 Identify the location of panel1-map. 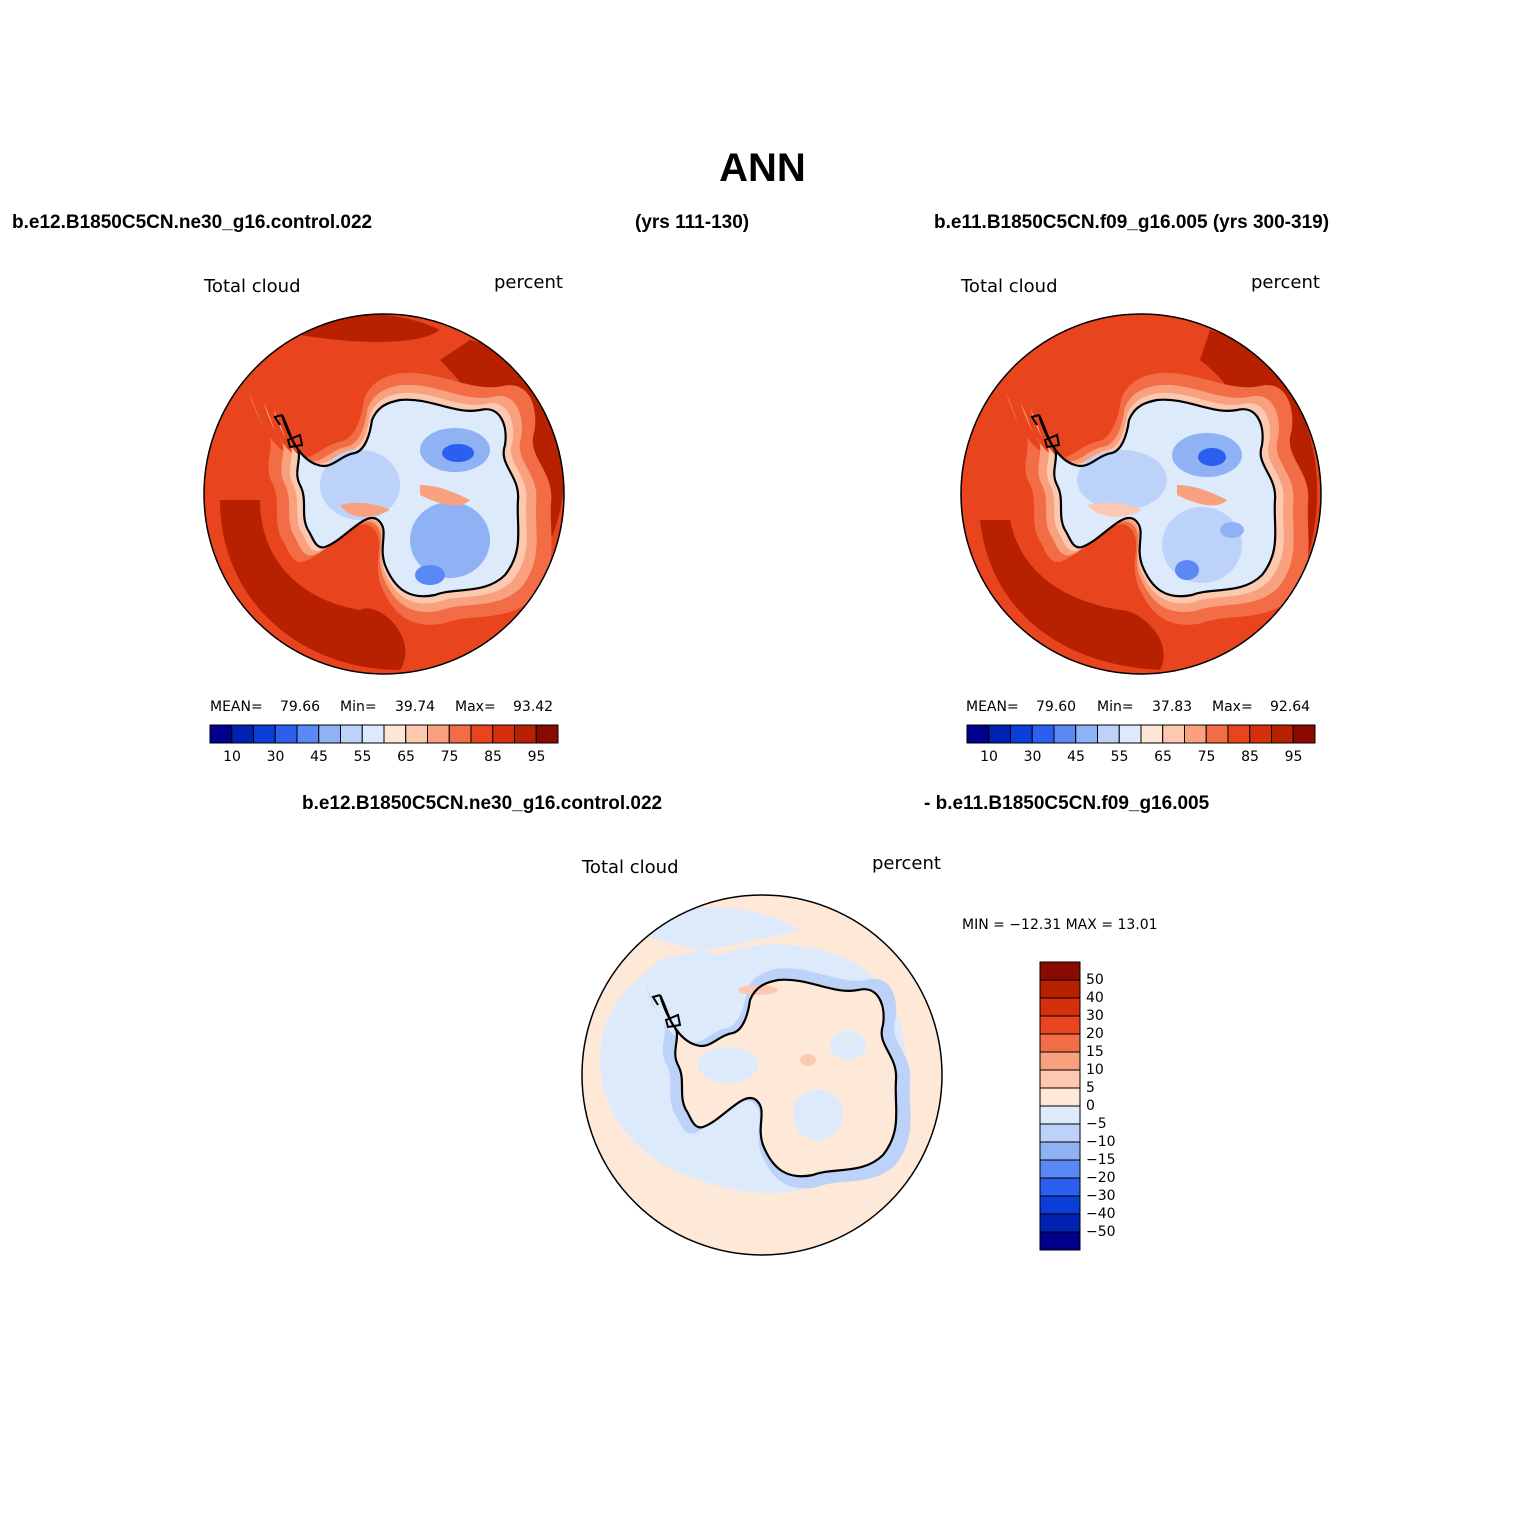
(384, 494).